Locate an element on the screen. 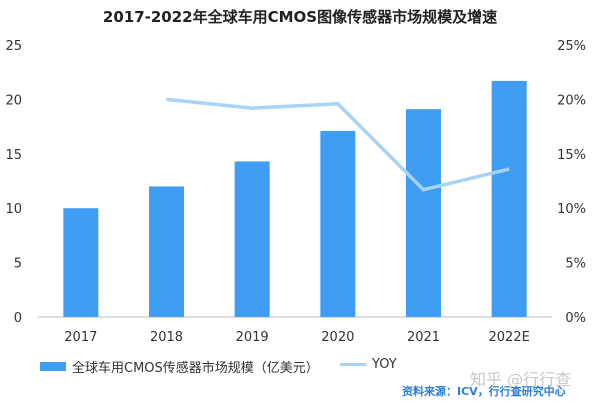  y-right-tick-label: 20% is located at coordinates (571, 100).